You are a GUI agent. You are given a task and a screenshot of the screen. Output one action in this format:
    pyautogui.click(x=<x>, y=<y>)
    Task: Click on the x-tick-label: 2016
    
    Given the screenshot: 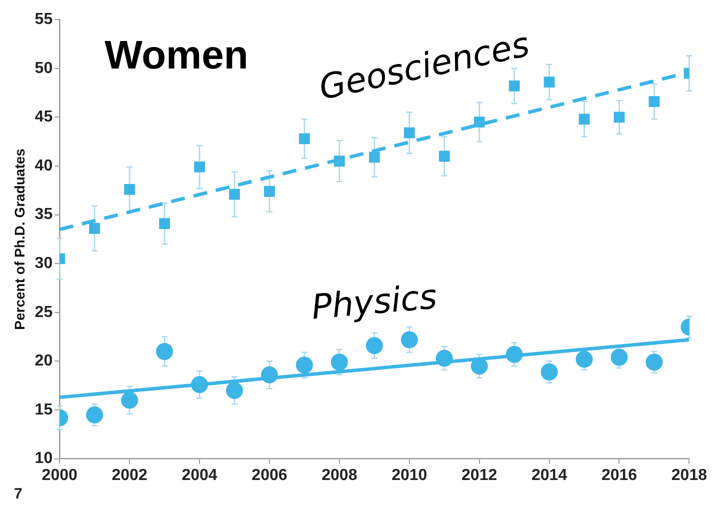 What is the action you would take?
    pyautogui.click(x=619, y=475)
    